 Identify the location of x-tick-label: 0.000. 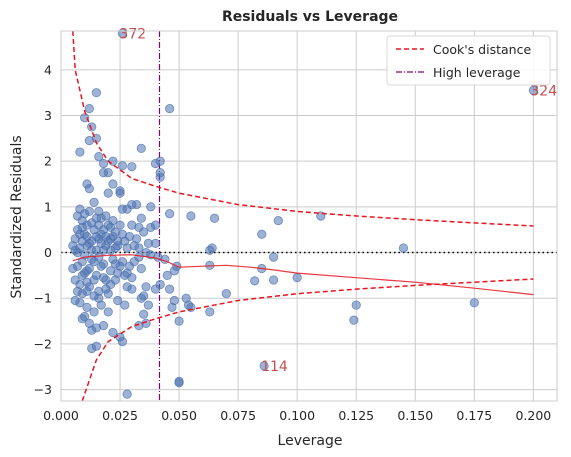
(61, 415).